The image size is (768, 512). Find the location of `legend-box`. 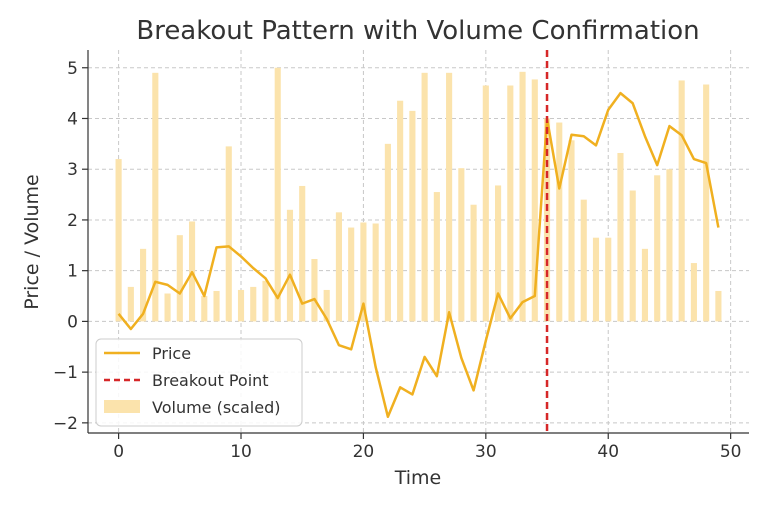

legend-box is located at coordinates (199, 382).